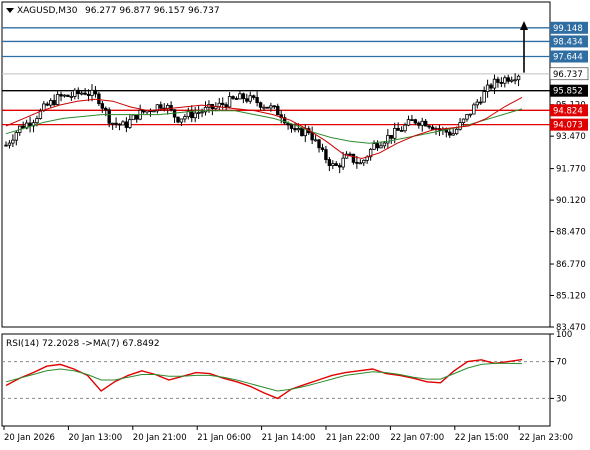  I want to click on y-tick-label: 91.770, so click(571, 170).